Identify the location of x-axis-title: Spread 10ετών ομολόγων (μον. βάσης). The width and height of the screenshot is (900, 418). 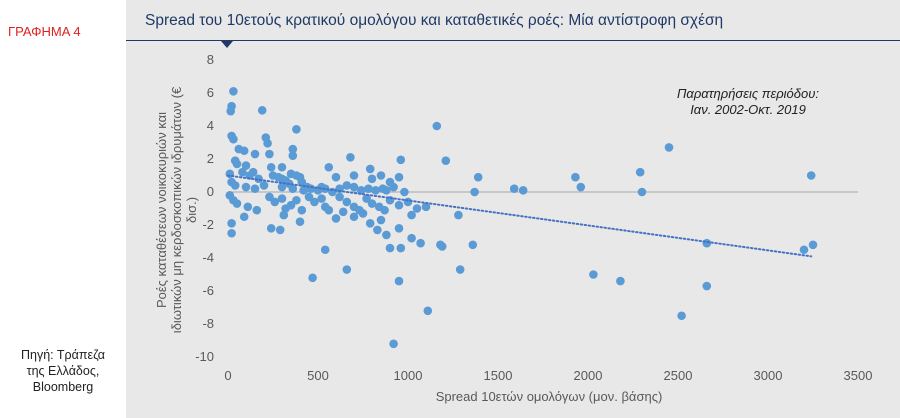
(549, 396).